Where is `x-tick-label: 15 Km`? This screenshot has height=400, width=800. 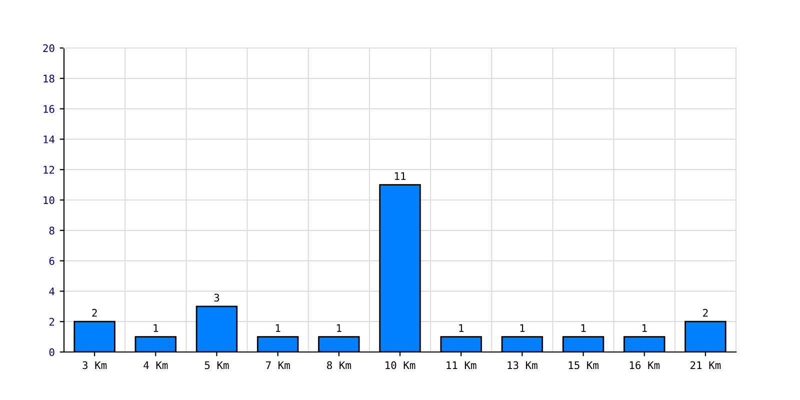
x-tick-label: 15 Km is located at coordinates (583, 365).